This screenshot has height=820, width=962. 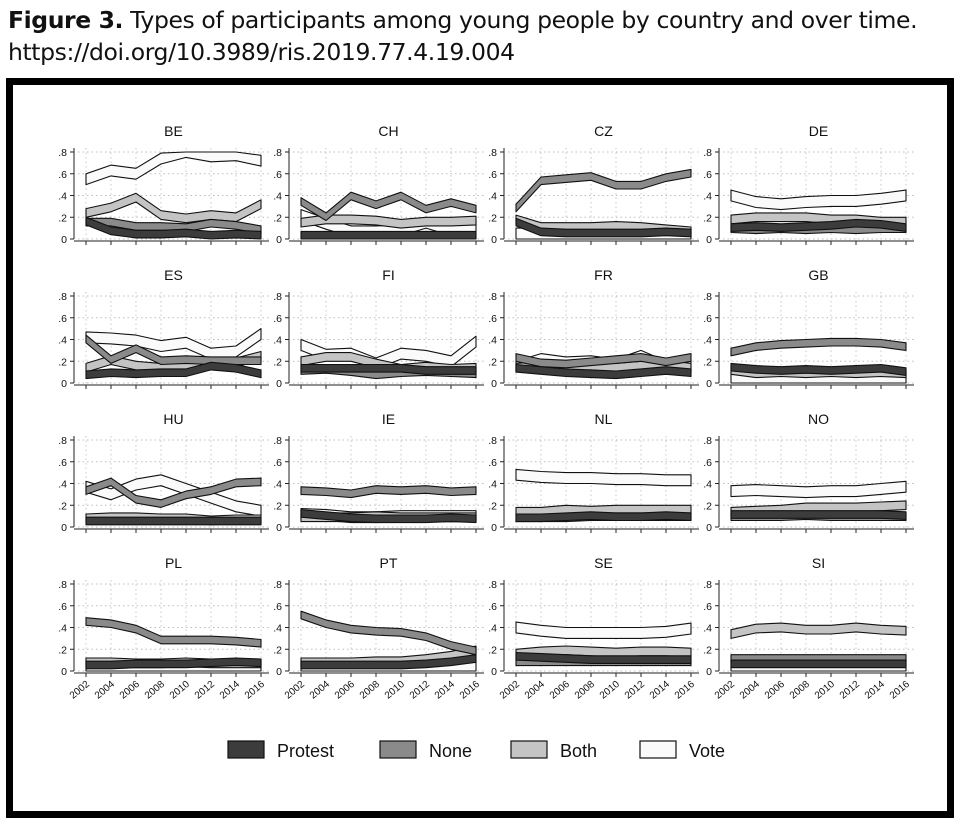 What do you see at coordinates (476, 750) in the screenshot?
I see `legend: Protest None Both Vote` at bounding box center [476, 750].